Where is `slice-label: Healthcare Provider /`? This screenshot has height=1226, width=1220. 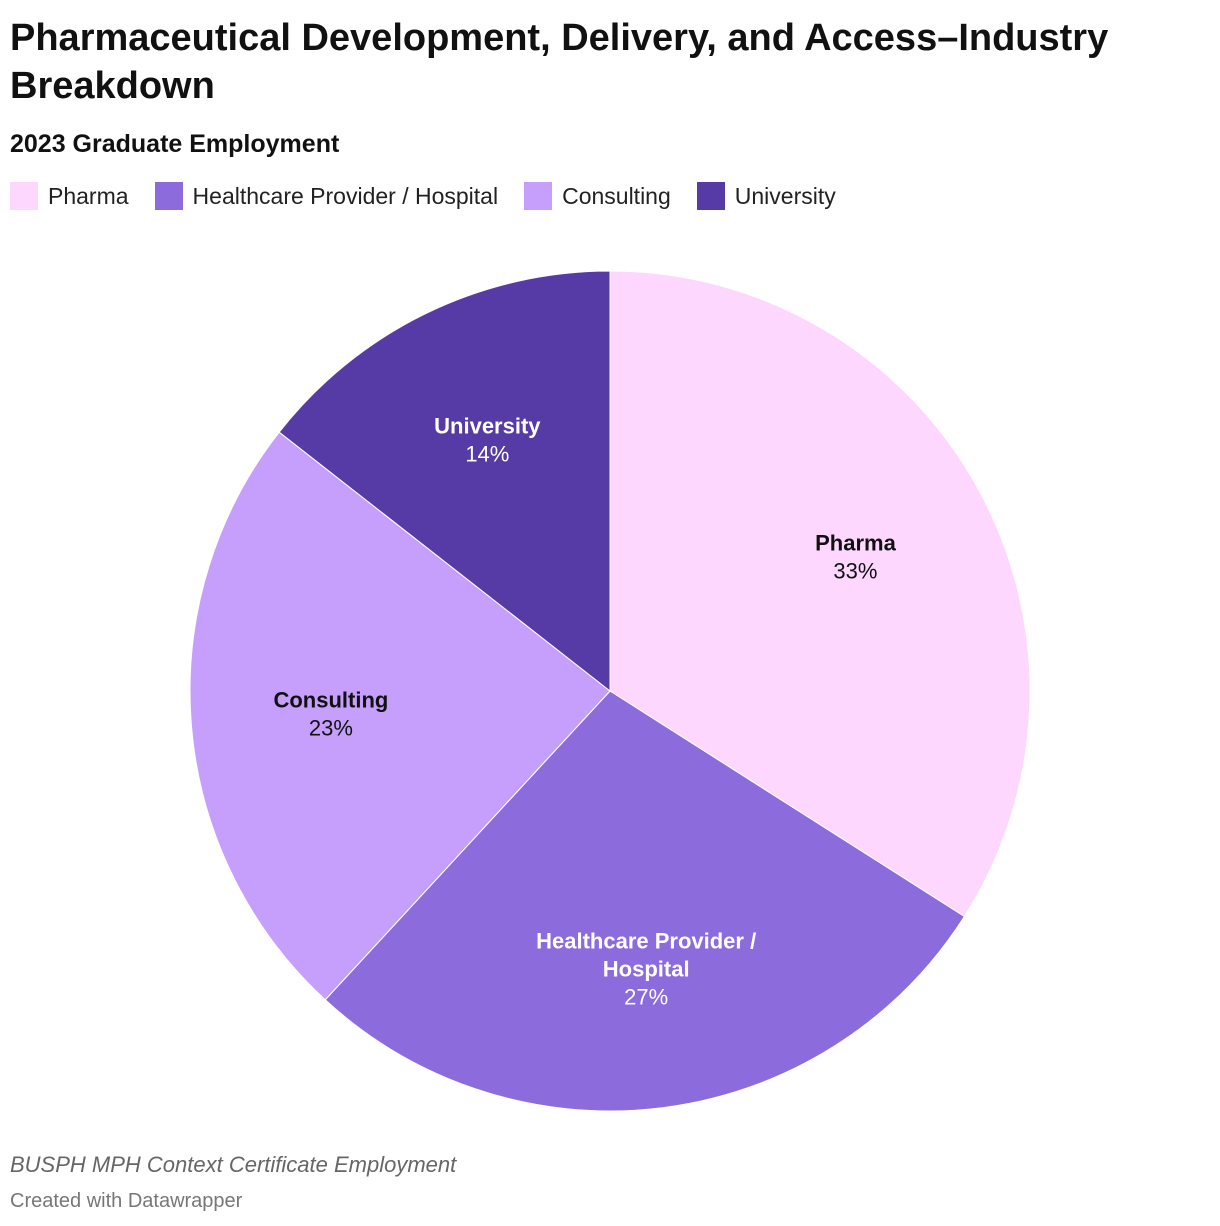 slice-label: Healthcare Provider / is located at coordinates (646, 941).